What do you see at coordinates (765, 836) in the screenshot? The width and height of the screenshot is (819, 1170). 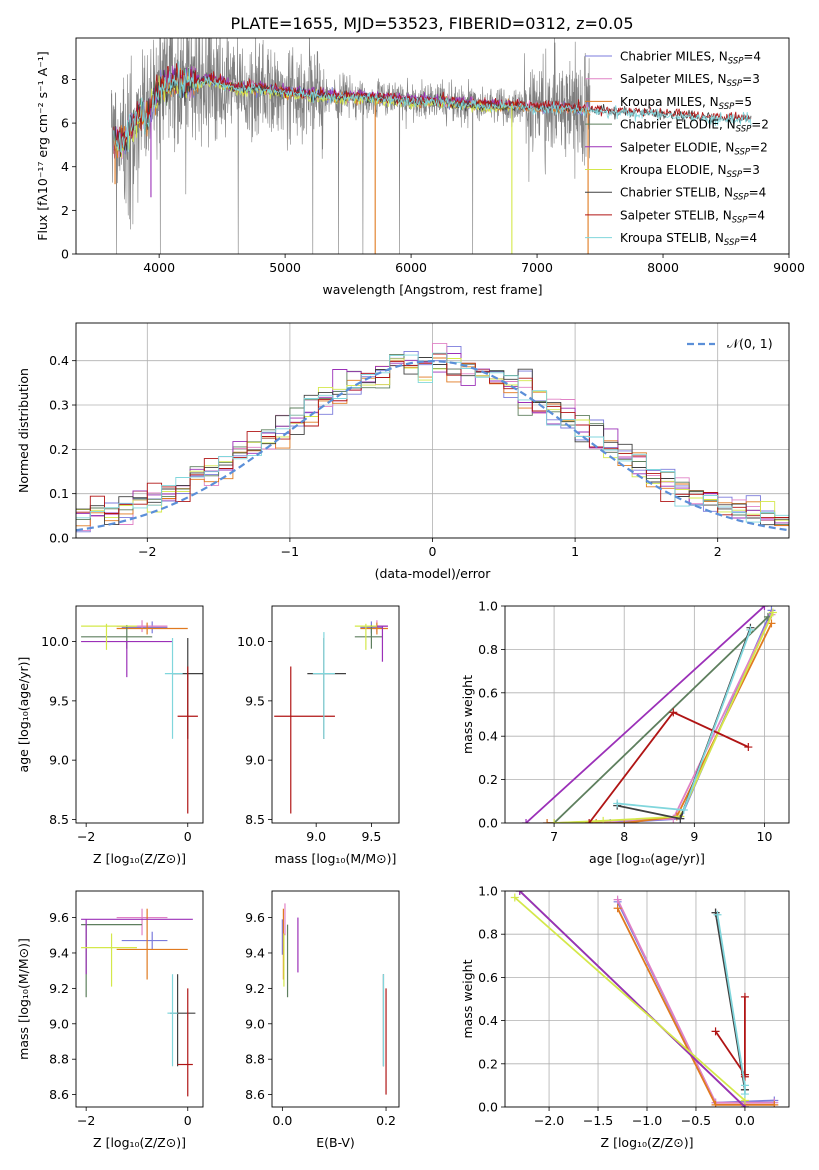 I see `x-tick-label: 10` at bounding box center [765, 836].